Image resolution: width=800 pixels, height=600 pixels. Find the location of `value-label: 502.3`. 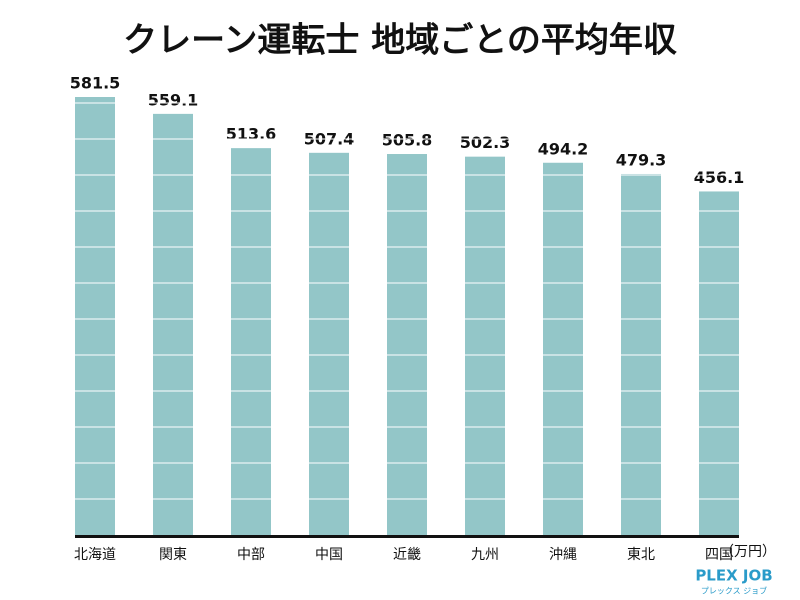

value-label: 502.3 is located at coordinates (485, 142).